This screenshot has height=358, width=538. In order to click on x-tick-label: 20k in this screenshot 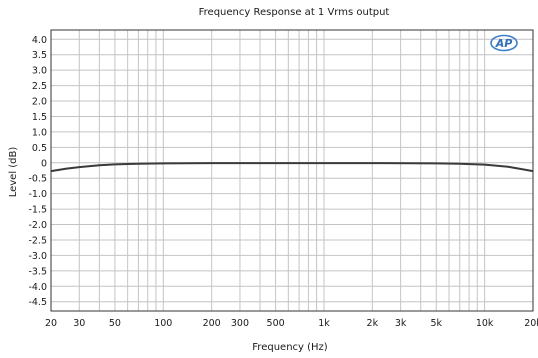, I will do `click(531, 323)`.